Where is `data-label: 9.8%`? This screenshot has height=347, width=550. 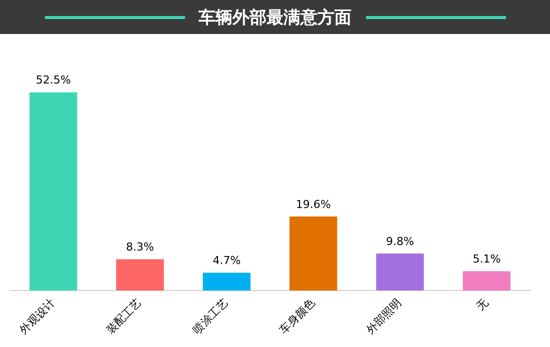 data-label: 9.8% is located at coordinates (400, 241).